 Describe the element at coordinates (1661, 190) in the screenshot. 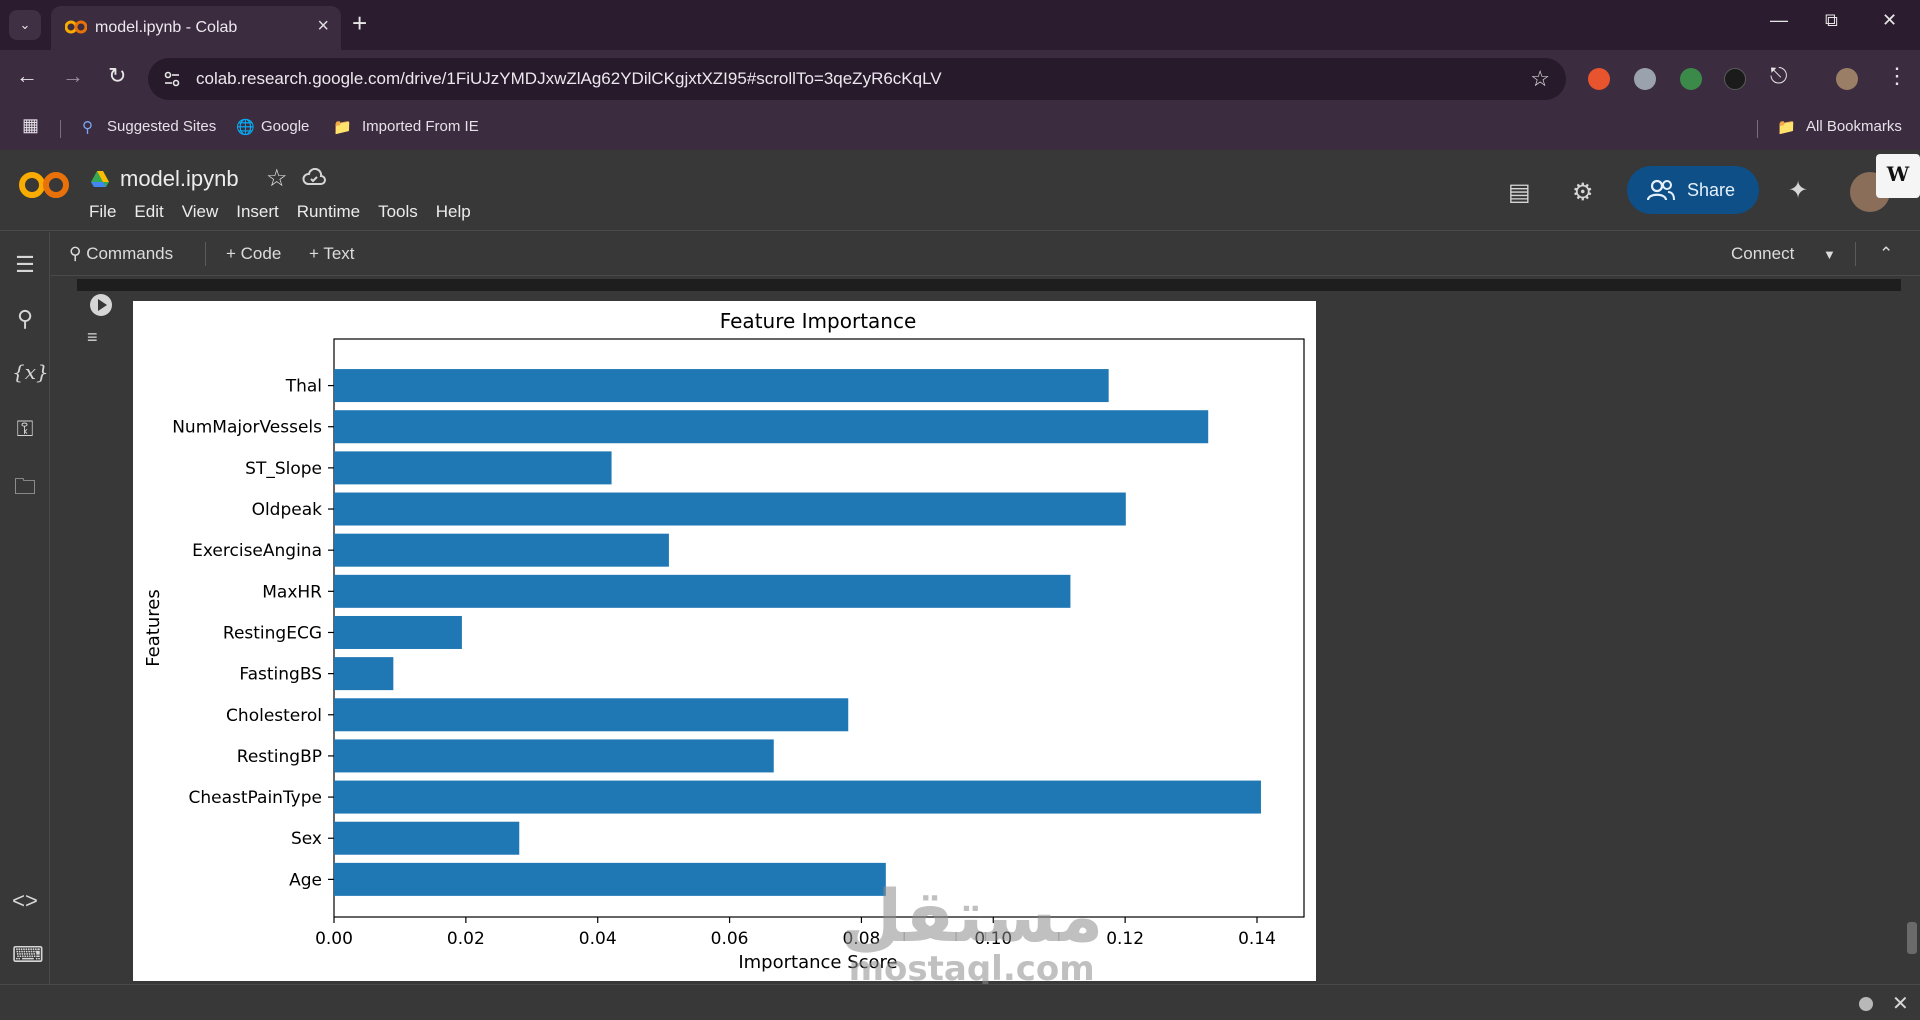

I see `people-icon` at that location.